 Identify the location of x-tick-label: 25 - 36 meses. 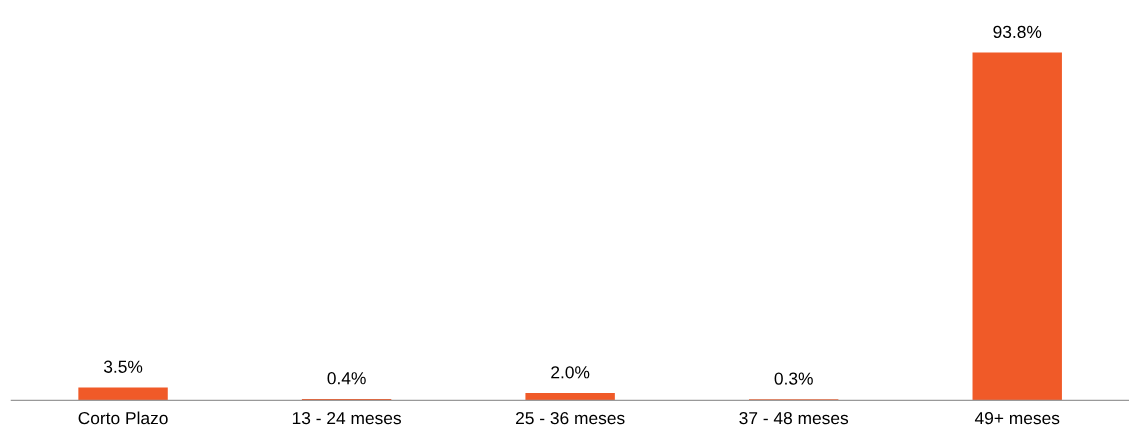
(570, 418).